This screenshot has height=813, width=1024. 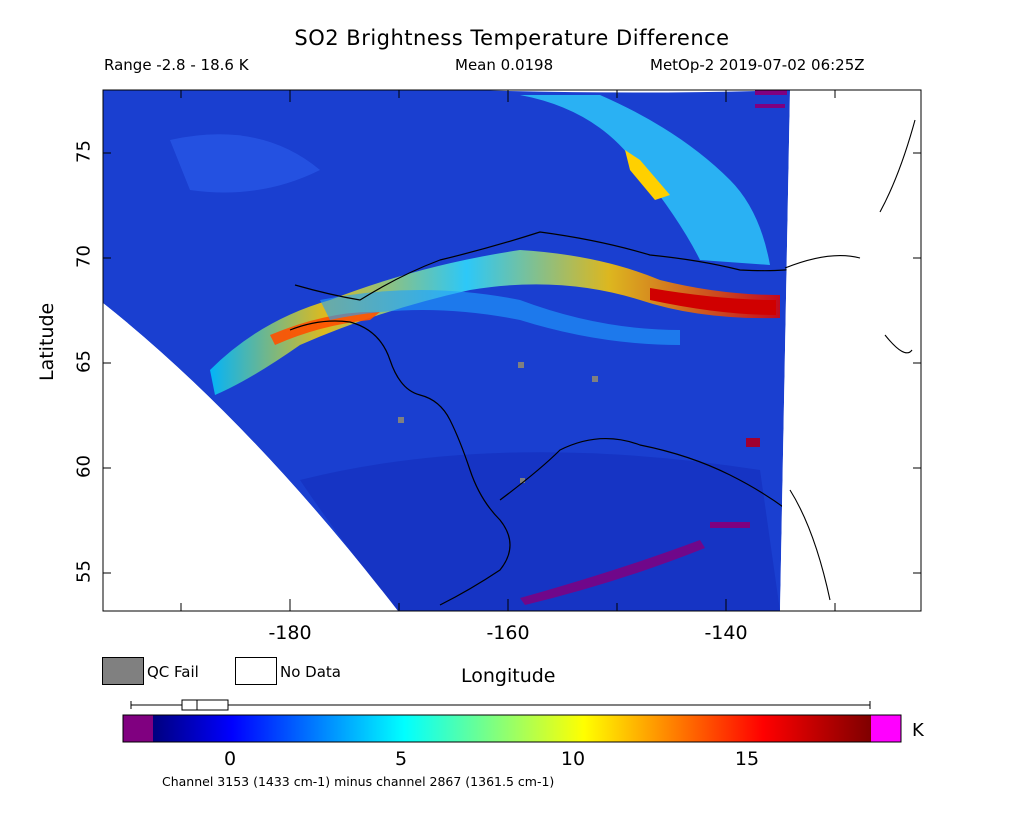 What do you see at coordinates (713, 301) in the screenshot?
I see `so2-plume-east-core` at bounding box center [713, 301].